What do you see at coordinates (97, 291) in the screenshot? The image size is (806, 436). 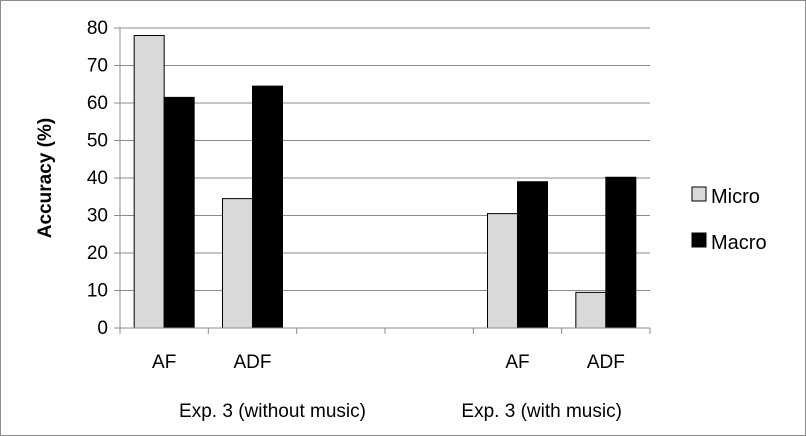 I see `y-tick-label: 10` at bounding box center [97, 291].